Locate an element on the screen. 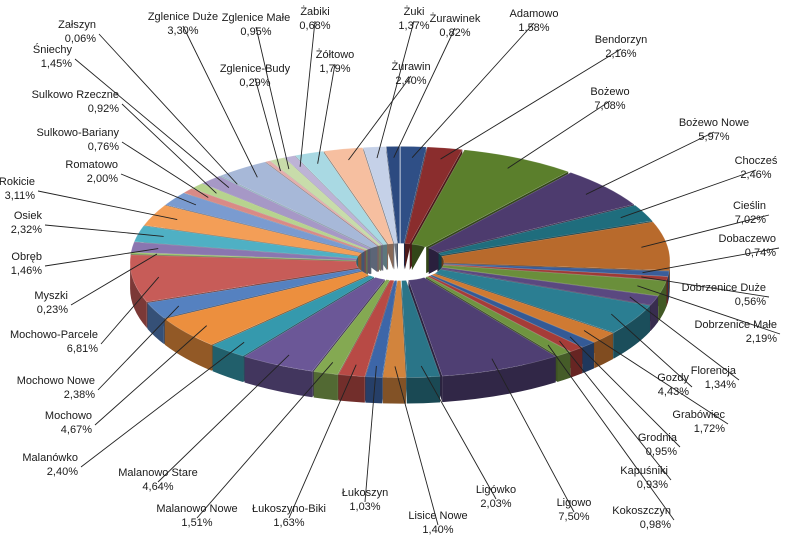  slice-mochowo is located at coordinates (267, 308).